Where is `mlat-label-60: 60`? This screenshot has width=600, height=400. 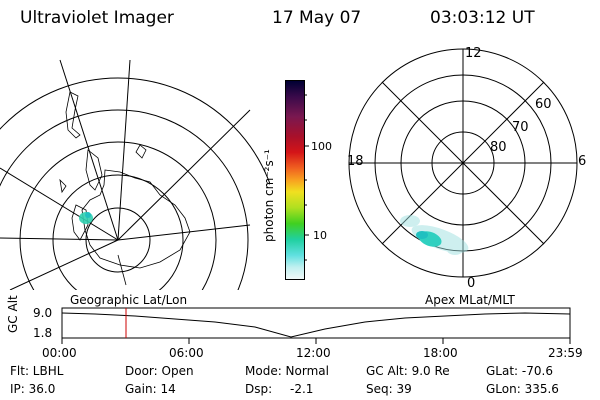
mlat-label-60: 60 is located at coordinates (543, 104).